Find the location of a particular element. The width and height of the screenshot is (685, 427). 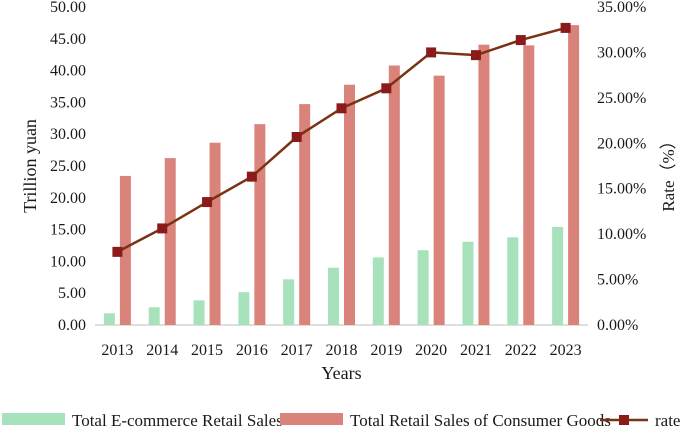

right-tick-label: 35.00% is located at coordinates (621, 8).